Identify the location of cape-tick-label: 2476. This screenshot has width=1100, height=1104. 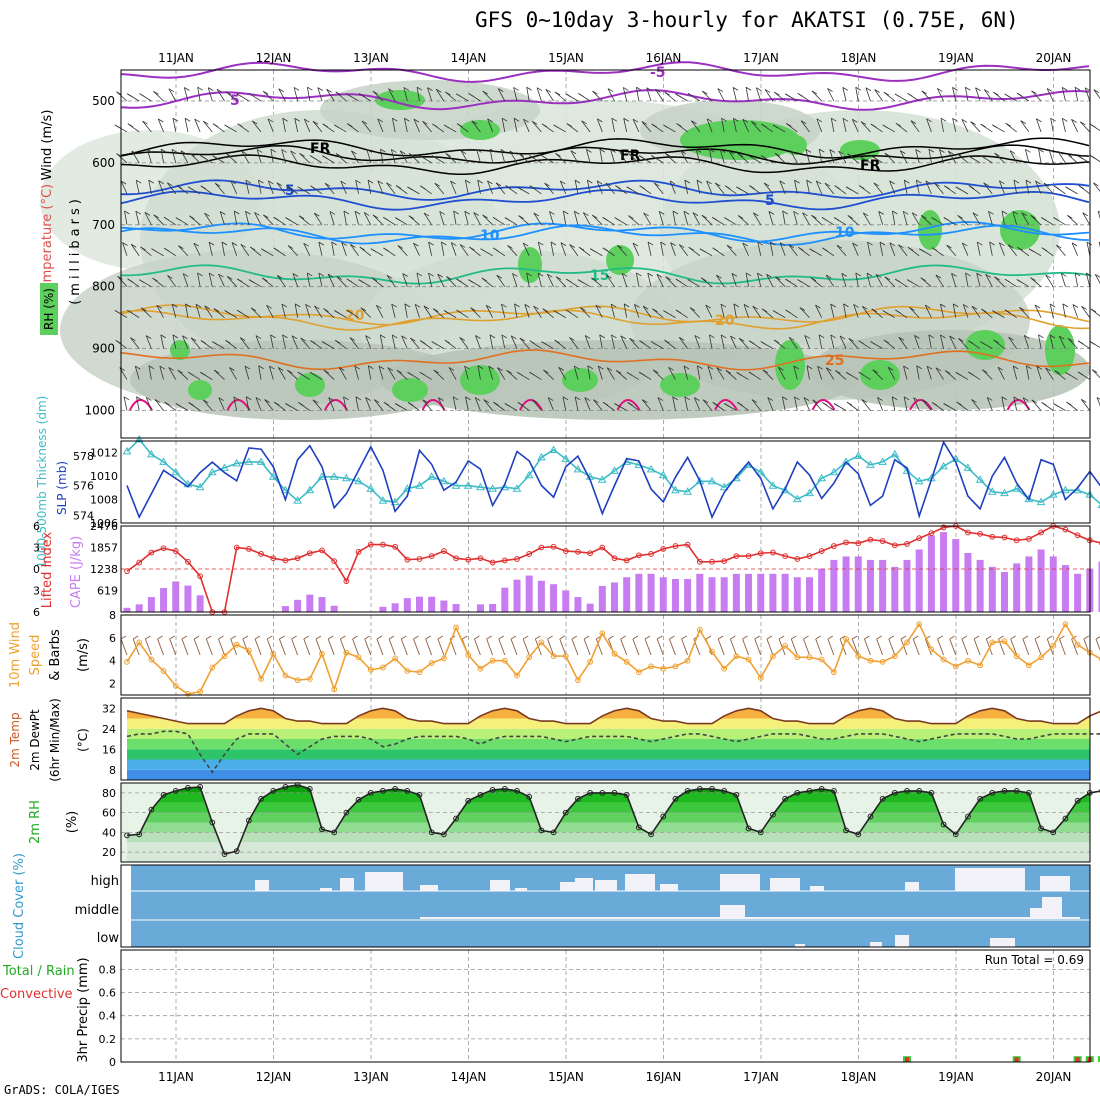
(104, 526).